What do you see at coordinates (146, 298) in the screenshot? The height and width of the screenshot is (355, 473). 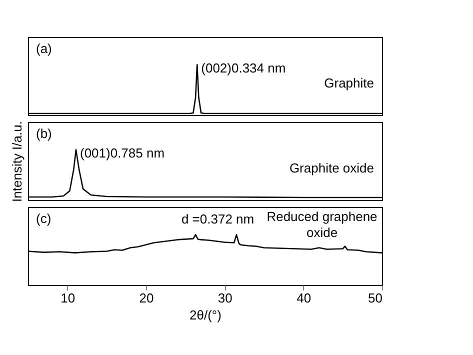 I see `x-tick-label: 20` at bounding box center [146, 298].